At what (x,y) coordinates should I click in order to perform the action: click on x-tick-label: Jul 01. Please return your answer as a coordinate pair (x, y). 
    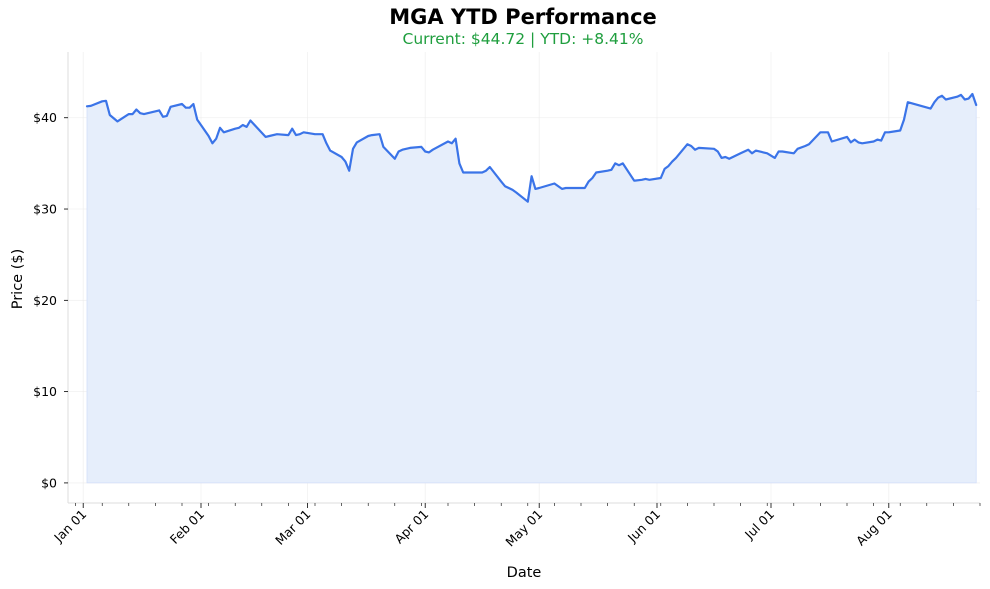
    Looking at the image, I should click on (759, 525).